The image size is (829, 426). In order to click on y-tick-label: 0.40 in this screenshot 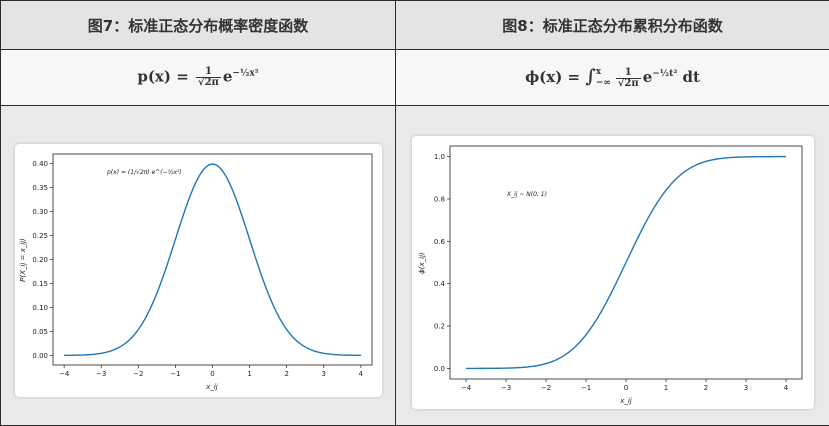, I will do `click(40, 164)`.